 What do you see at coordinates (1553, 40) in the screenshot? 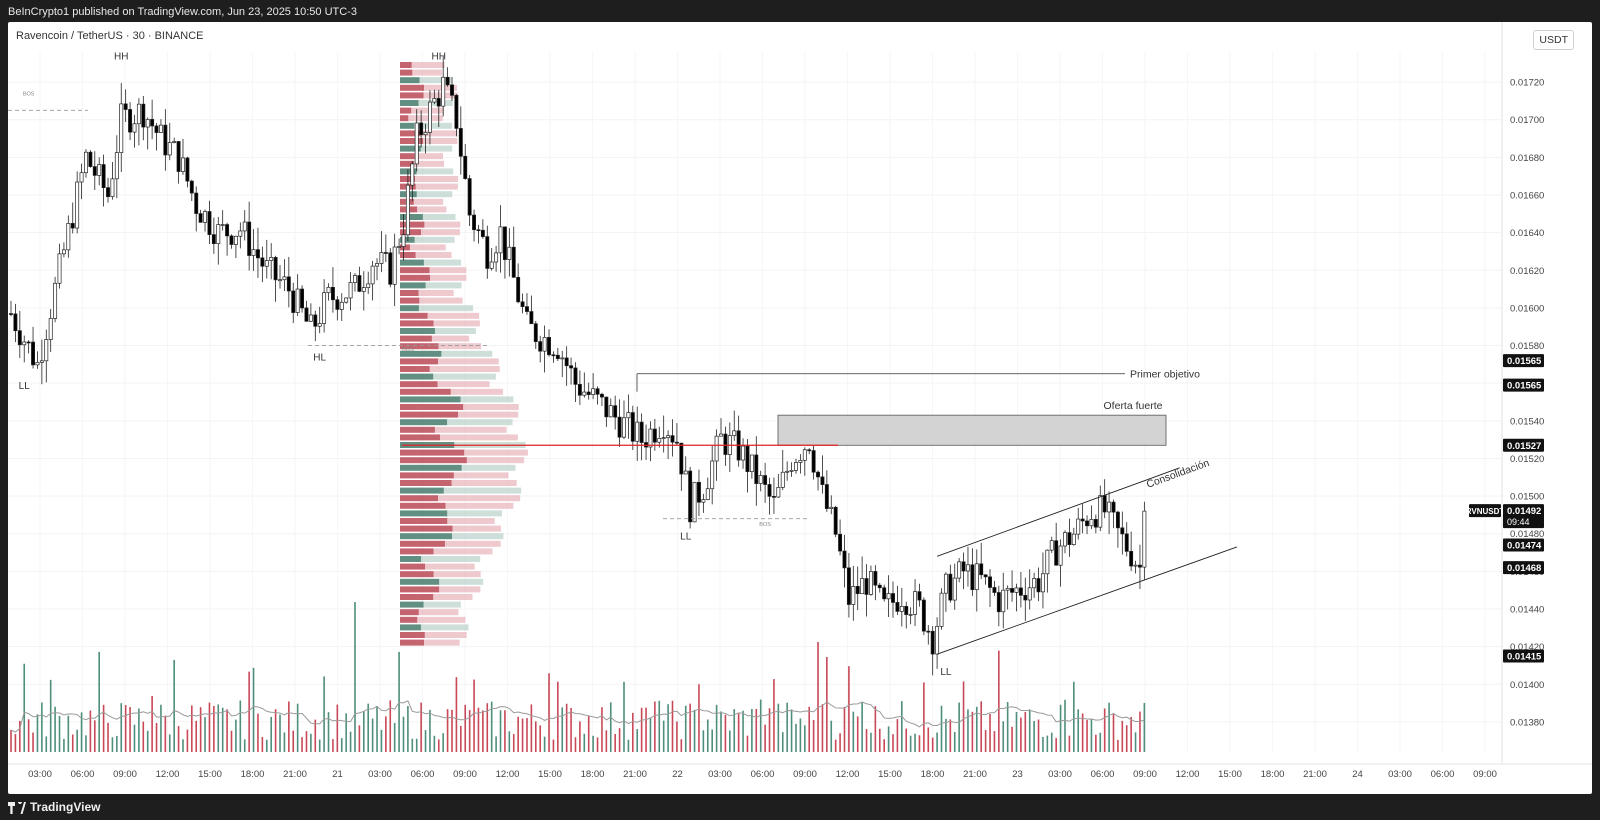
I see `currency-button: USDT` at bounding box center [1553, 40].